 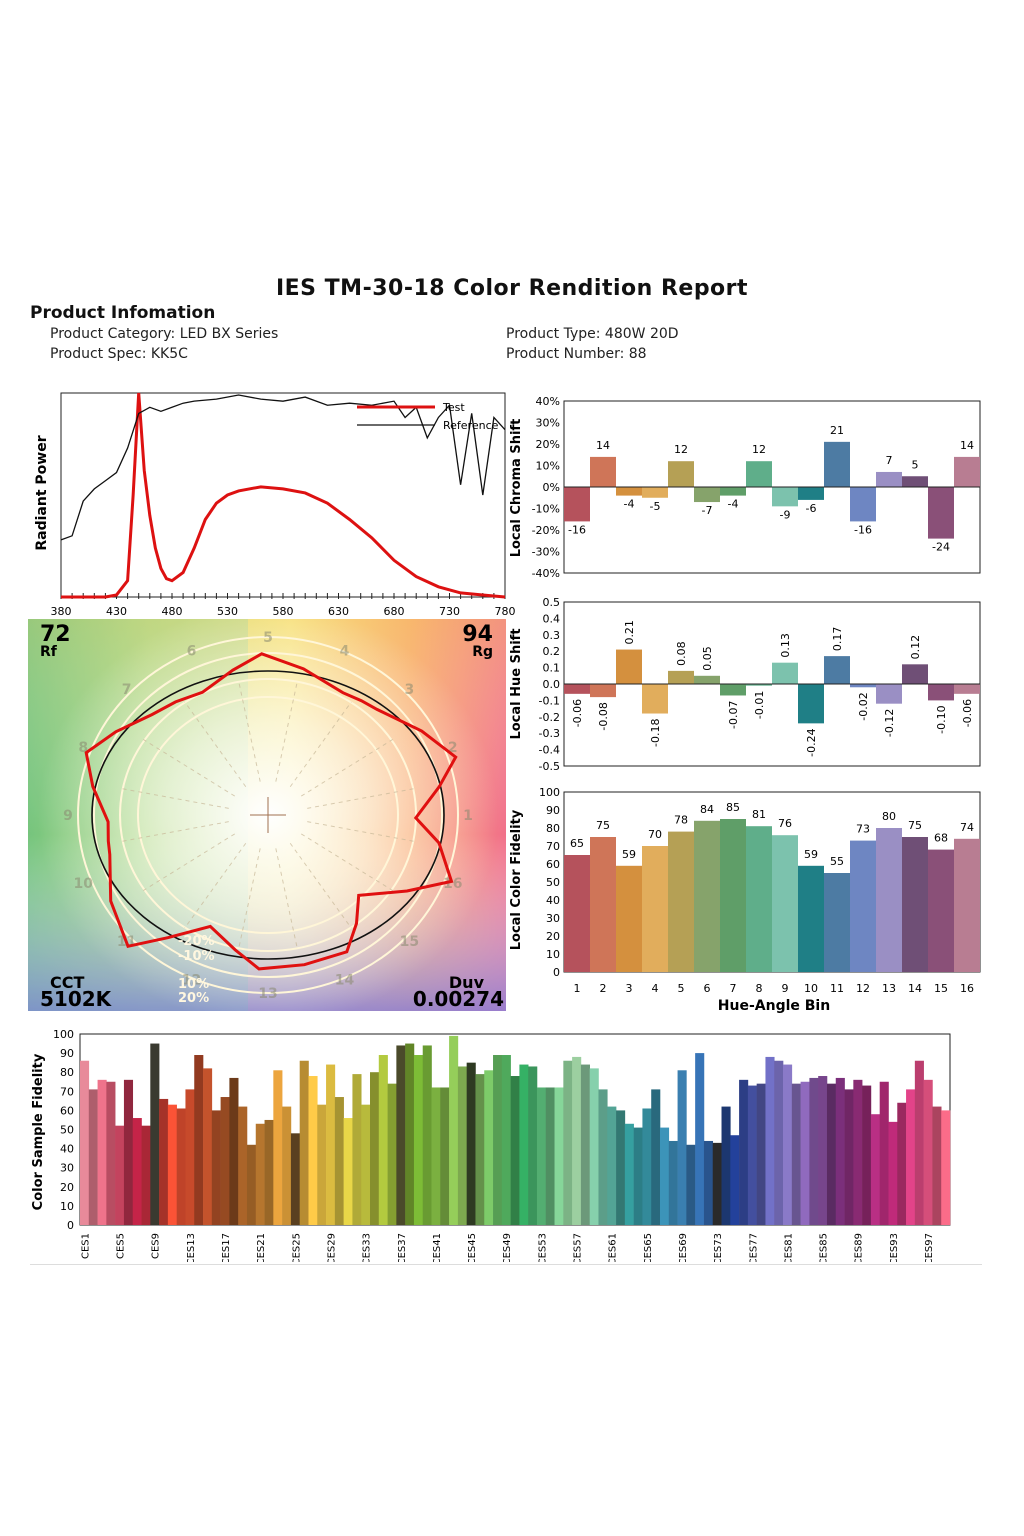 I want to click on fidelity-y-tick-label: 40, so click(x=553, y=900).